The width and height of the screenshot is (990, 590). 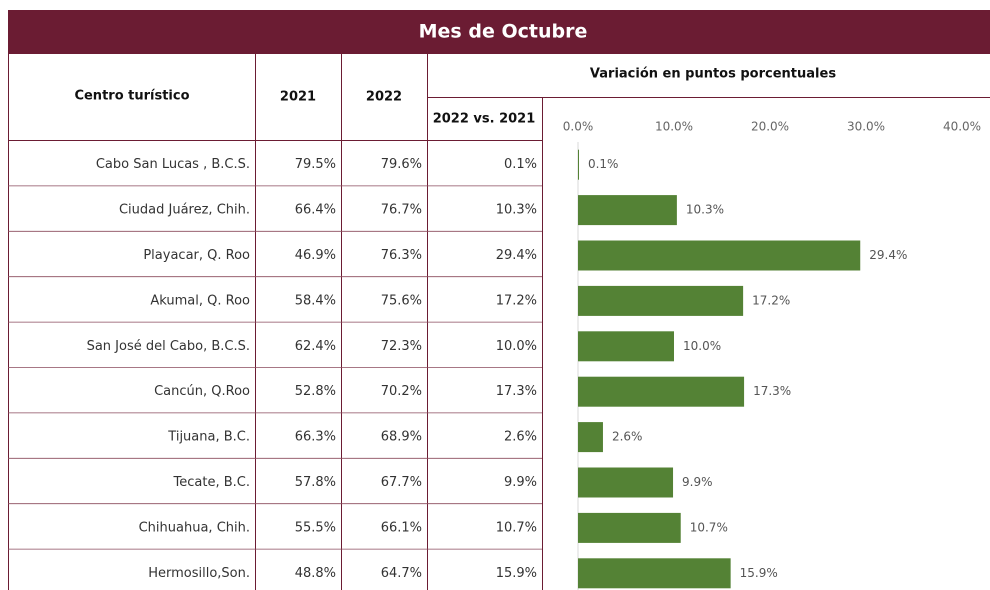 What do you see at coordinates (401, 437) in the screenshot?
I see `cell: 68.9%` at bounding box center [401, 437].